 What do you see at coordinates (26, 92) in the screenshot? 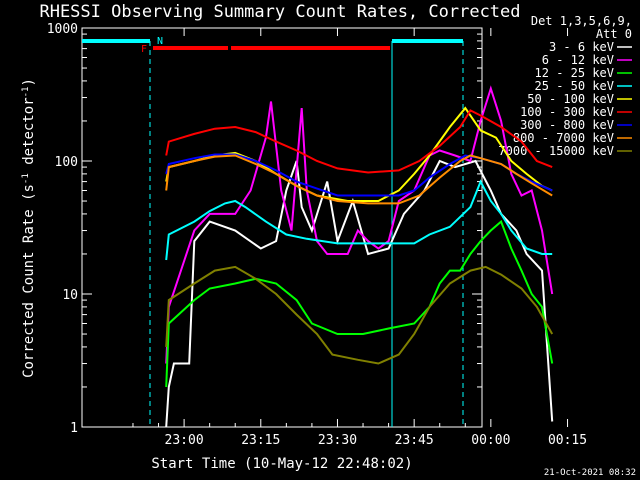
I see `y-axis-label-sup2: -1` at bounding box center [26, 92].